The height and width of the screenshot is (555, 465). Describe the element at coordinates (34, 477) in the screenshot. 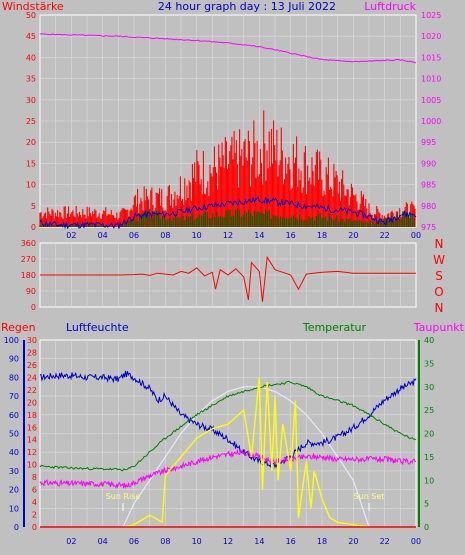

I see `rain-tick-label: 8` at that location.